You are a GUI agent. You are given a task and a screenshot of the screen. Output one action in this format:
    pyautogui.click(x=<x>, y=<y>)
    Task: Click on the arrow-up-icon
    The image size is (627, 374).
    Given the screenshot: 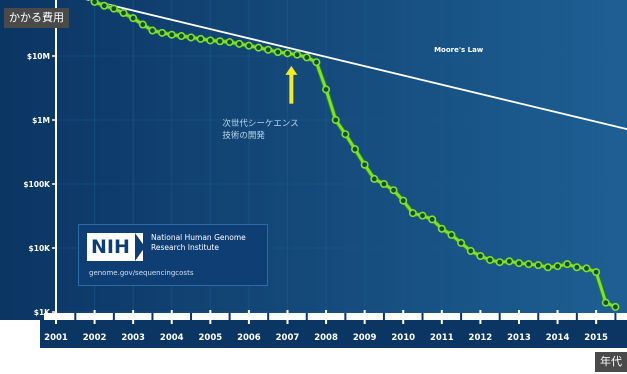 What is the action you would take?
    pyautogui.click(x=291, y=70)
    